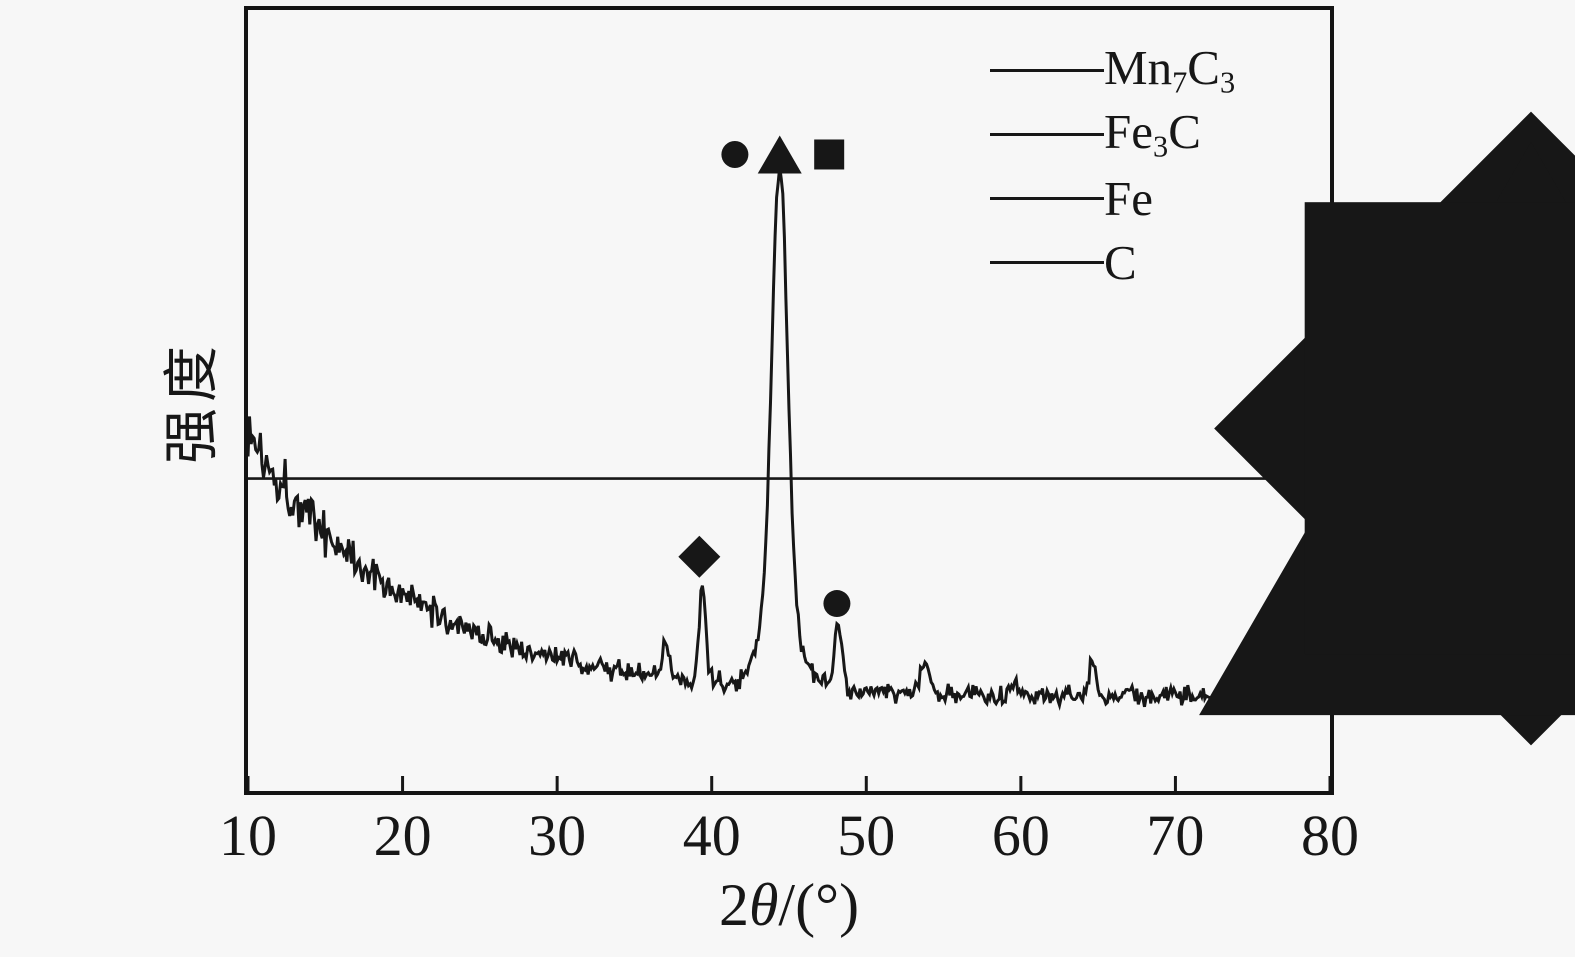  Describe the element at coordinates (819, 905) in the screenshot. I see `x-axis-label-suffix: /(°)` at that location.